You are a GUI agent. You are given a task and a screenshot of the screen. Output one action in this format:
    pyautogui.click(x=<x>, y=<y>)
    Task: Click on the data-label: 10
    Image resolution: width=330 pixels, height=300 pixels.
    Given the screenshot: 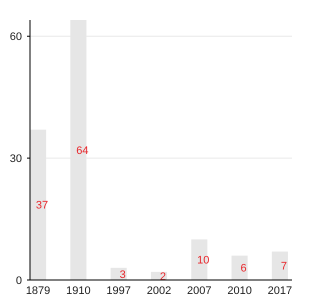 What is the action you would take?
    pyautogui.click(x=203, y=260)
    